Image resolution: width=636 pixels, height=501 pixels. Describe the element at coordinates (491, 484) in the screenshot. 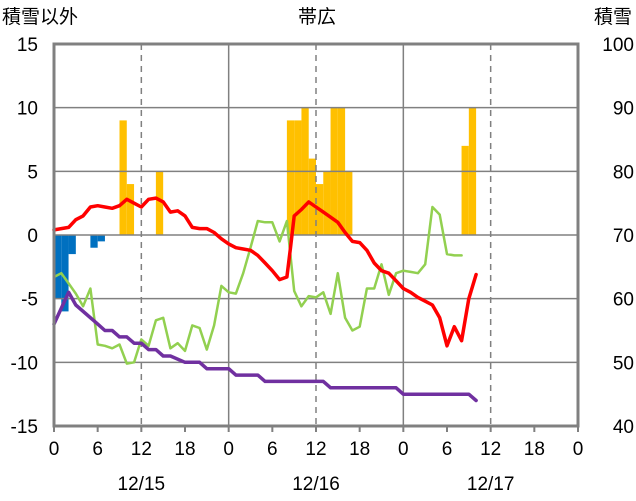

I see `date-label: 12/17` at that location.